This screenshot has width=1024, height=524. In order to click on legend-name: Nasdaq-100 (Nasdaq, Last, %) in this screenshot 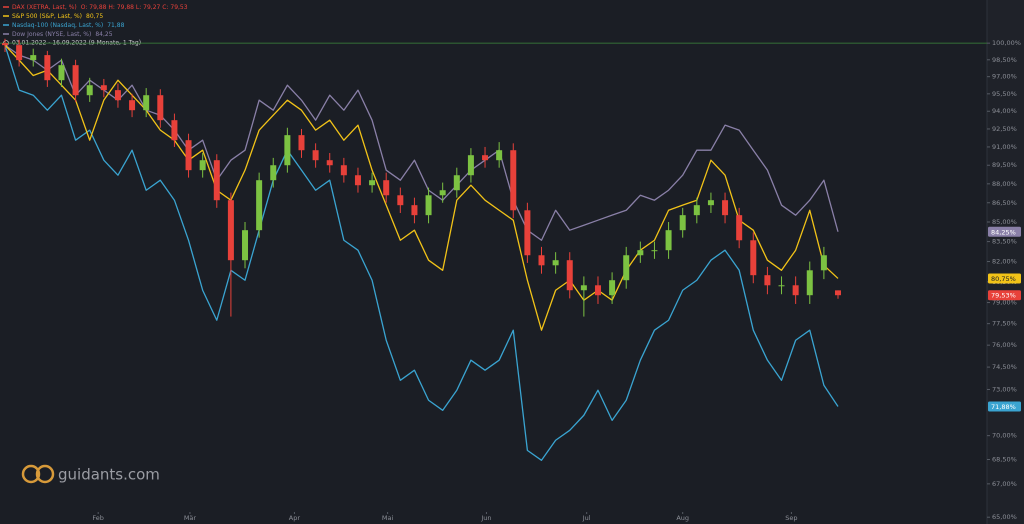, I will do `click(57, 25)`.